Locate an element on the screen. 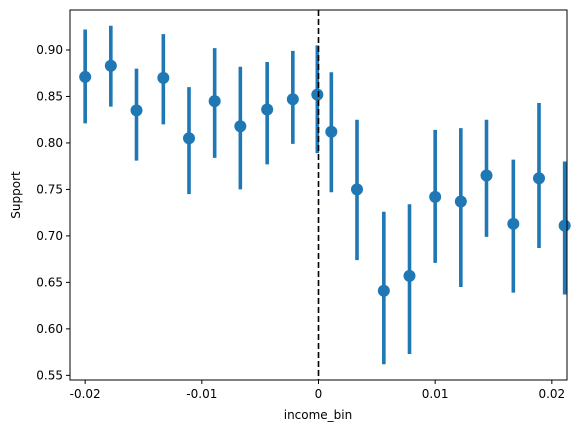 The width and height of the screenshot is (578, 433). y-tick-label: 0.85 is located at coordinates (49, 96).